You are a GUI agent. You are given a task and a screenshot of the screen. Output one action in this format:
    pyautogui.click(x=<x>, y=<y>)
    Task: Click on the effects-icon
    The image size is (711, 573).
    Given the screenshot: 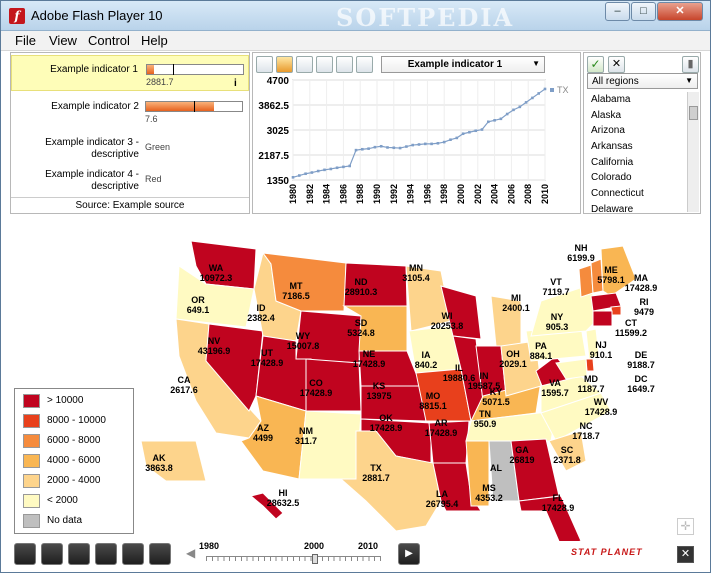 What is the action you would take?
    pyautogui.click(x=52, y=554)
    